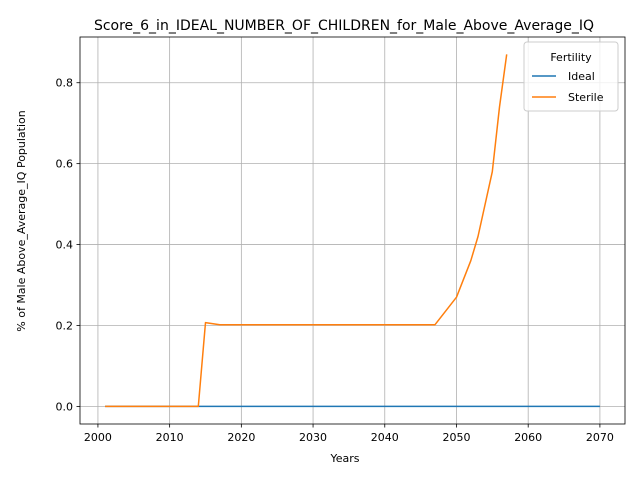 Image resolution: width=640 pixels, height=480 pixels. I want to click on legend-label-ideal: Ideal, so click(581, 76).